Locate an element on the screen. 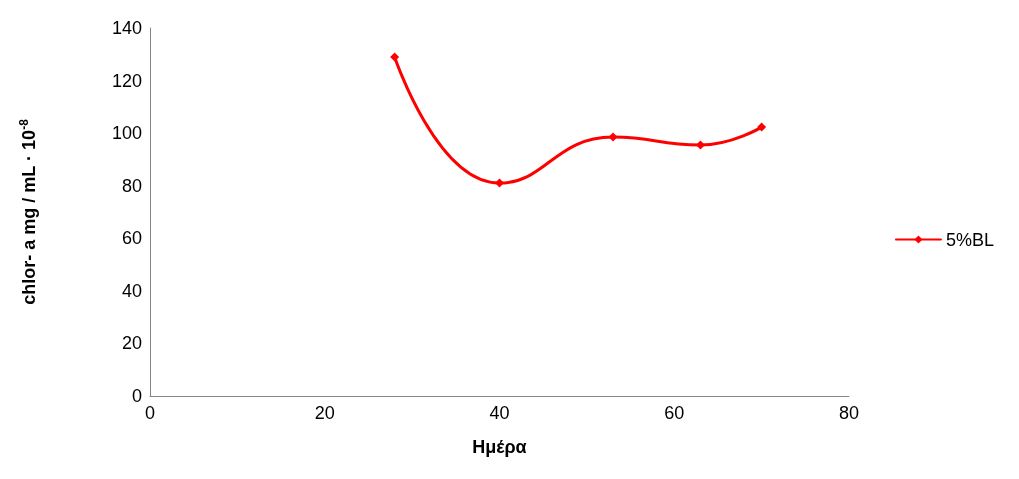 The image size is (1019, 479). y-tick-label: 120 is located at coordinates (126, 80).